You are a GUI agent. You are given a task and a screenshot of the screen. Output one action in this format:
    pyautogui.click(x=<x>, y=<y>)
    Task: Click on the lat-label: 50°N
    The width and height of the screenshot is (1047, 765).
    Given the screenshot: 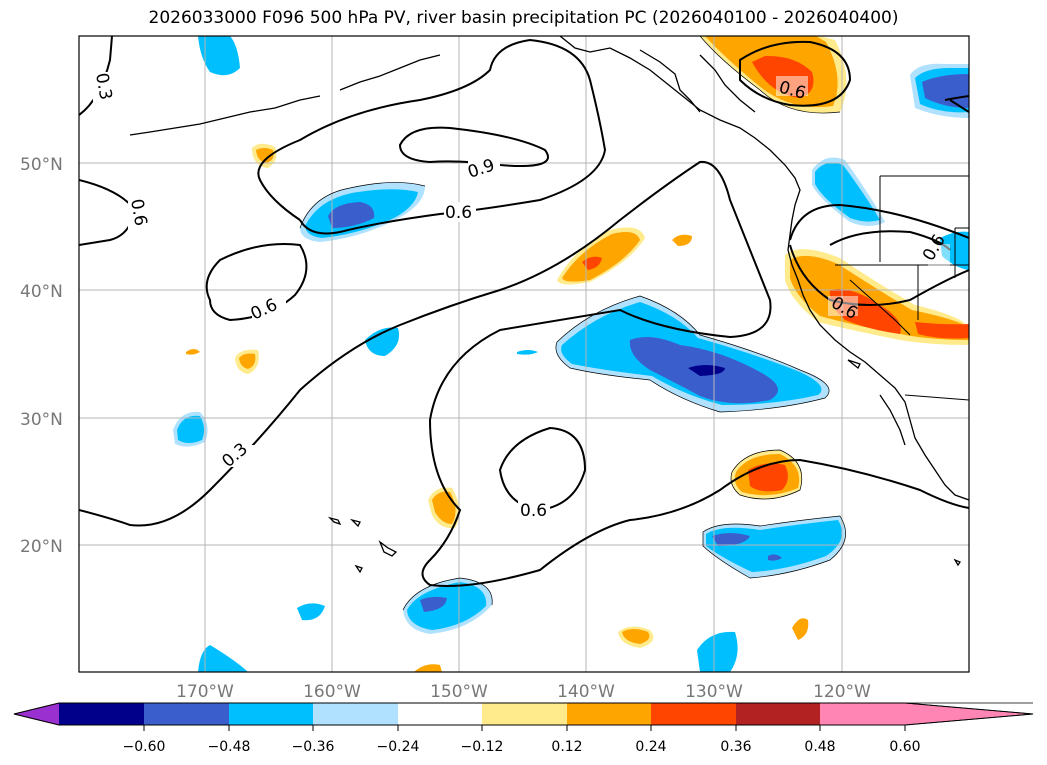 What is the action you would take?
    pyautogui.click(x=41, y=165)
    